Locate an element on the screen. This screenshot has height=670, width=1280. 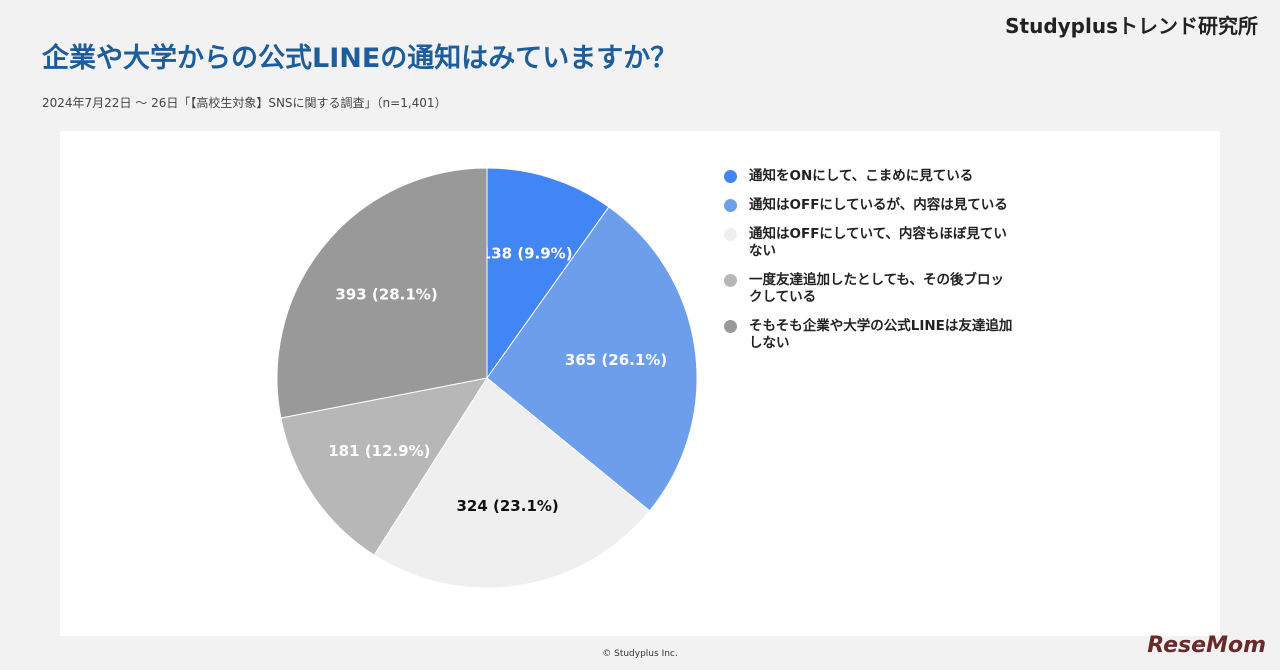
value-label: 138 (9.9%) is located at coordinates (527, 253).